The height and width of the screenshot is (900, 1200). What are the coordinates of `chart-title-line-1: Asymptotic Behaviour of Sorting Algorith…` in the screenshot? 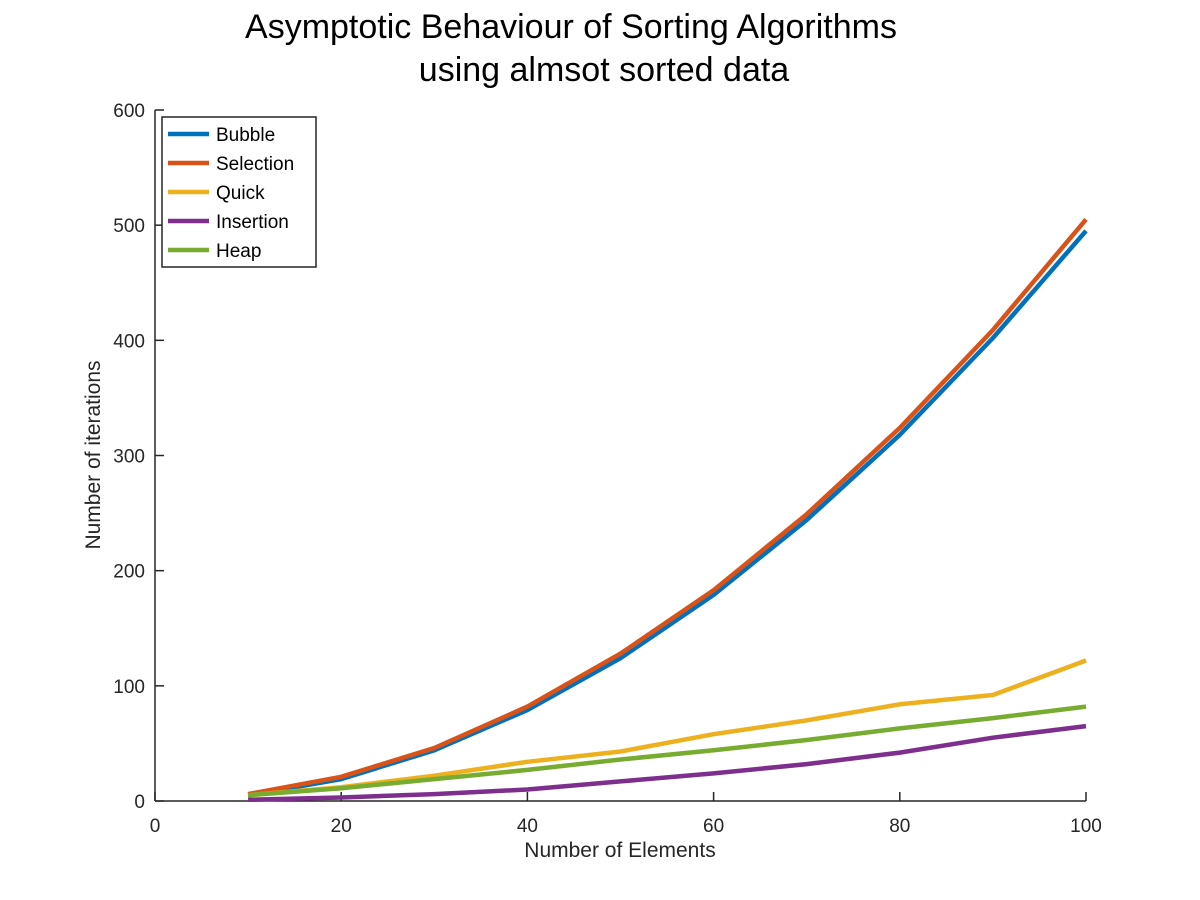 It's located at (571, 27).